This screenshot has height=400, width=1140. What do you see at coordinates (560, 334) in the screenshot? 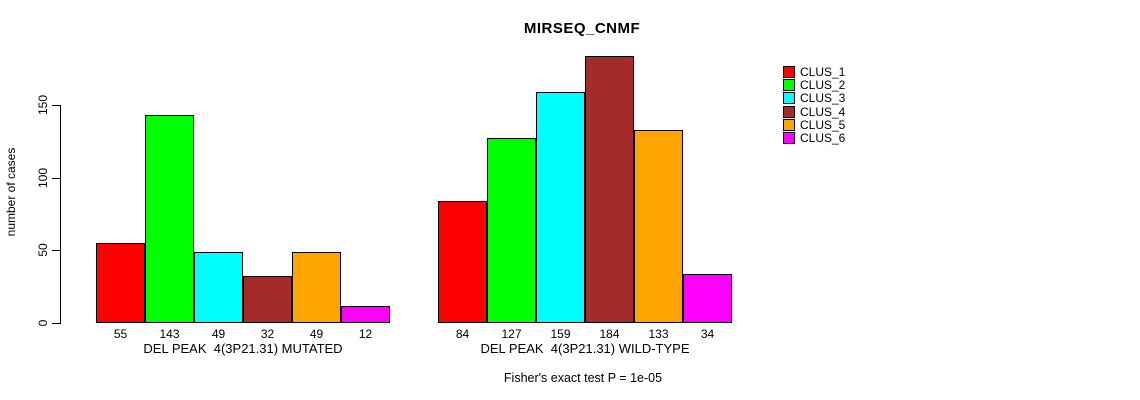
I see `bar-value-label: 159` at bounding box center [560, 334].